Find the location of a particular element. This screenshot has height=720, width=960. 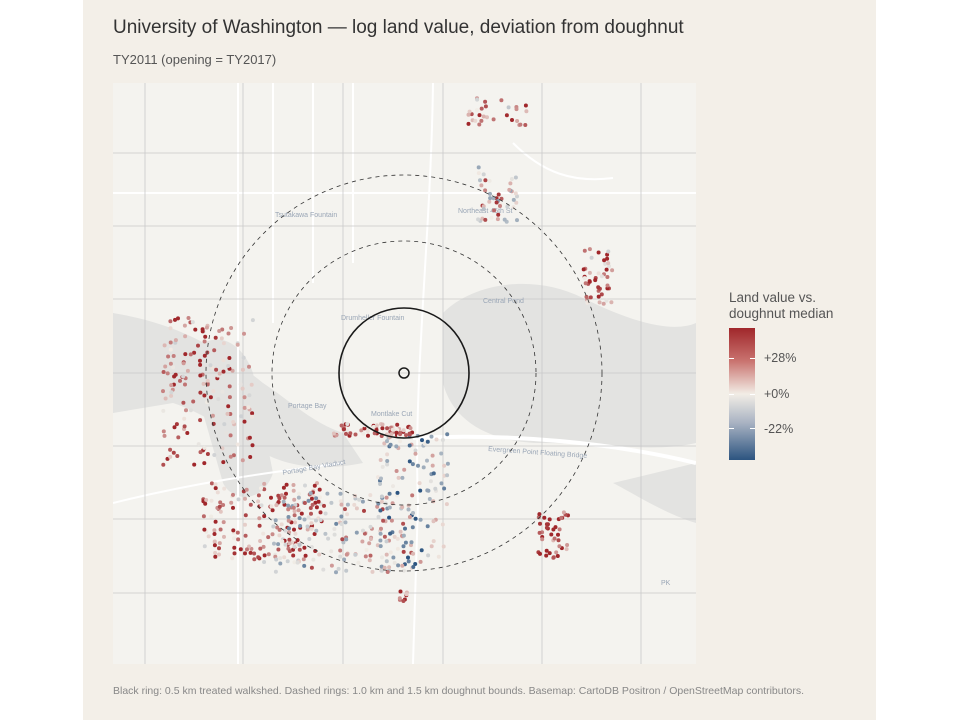

legend-tick is located at coordinates (731, 358).